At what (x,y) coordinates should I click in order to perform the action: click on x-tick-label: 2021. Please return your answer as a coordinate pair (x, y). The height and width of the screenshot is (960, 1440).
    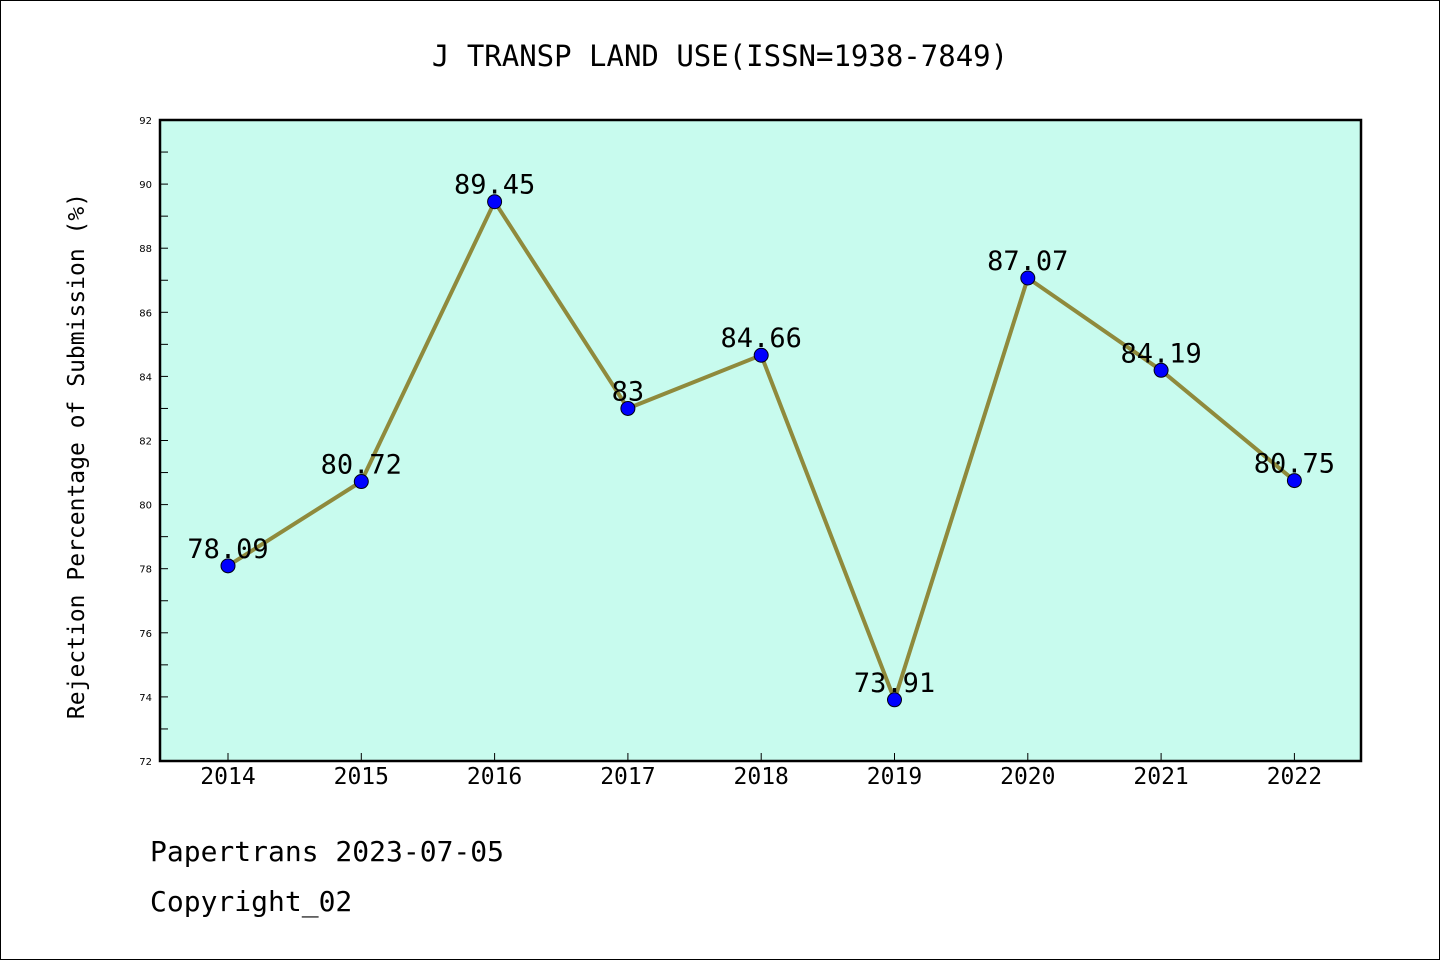
    Looking at the image, I should click on (1160, 777).